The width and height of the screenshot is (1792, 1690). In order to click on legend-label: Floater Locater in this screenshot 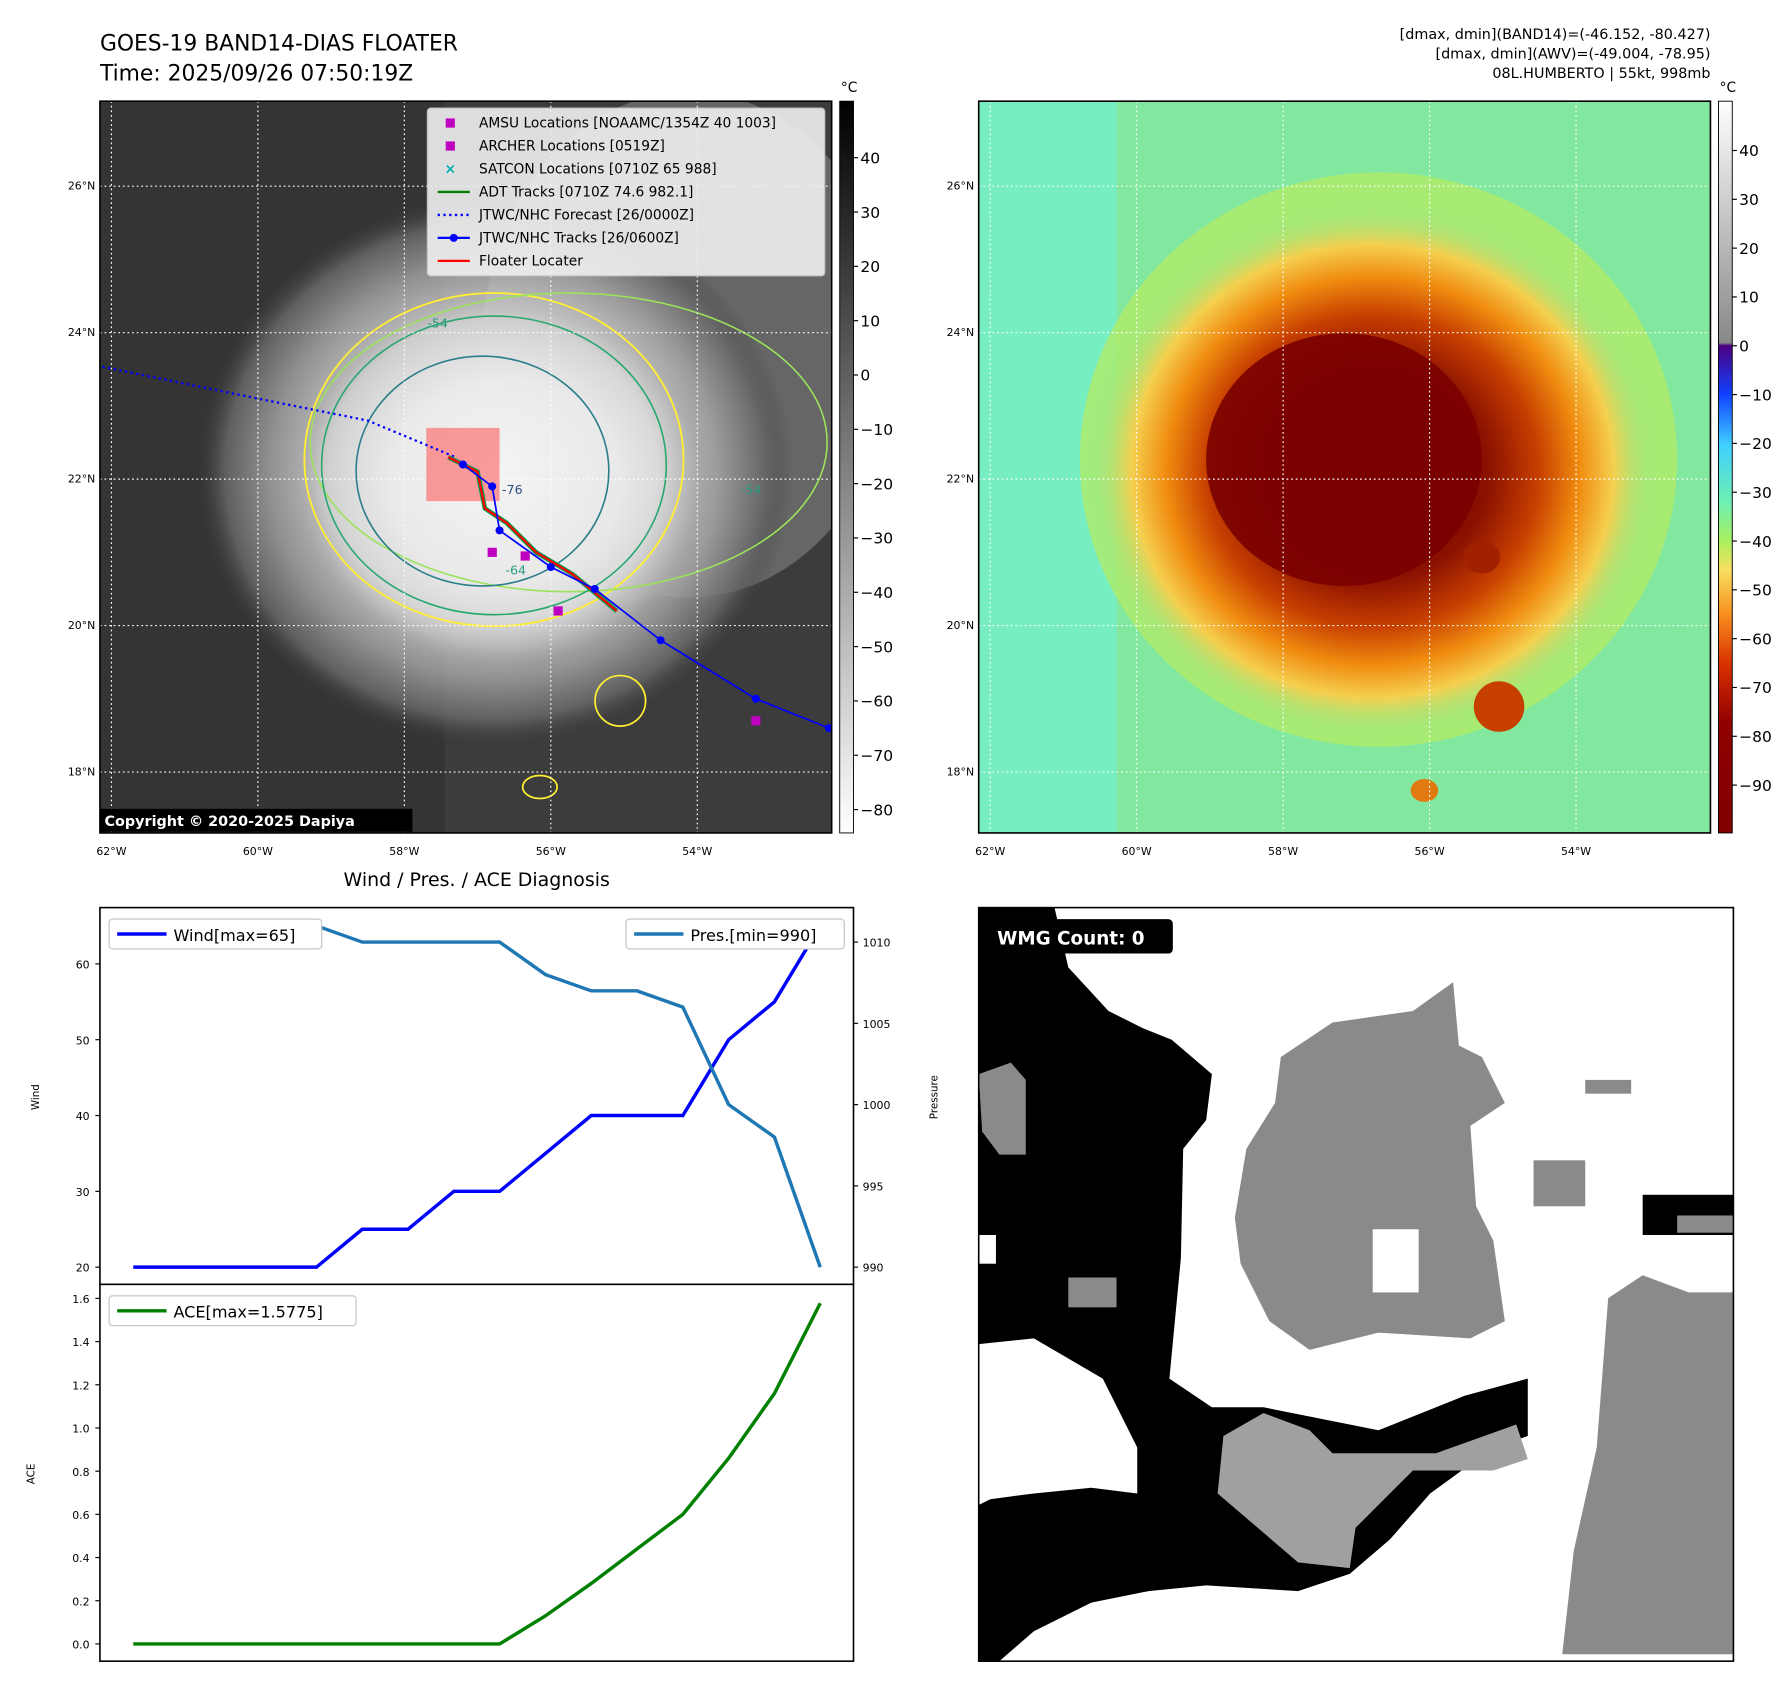, I will do `click(531, 261)`.